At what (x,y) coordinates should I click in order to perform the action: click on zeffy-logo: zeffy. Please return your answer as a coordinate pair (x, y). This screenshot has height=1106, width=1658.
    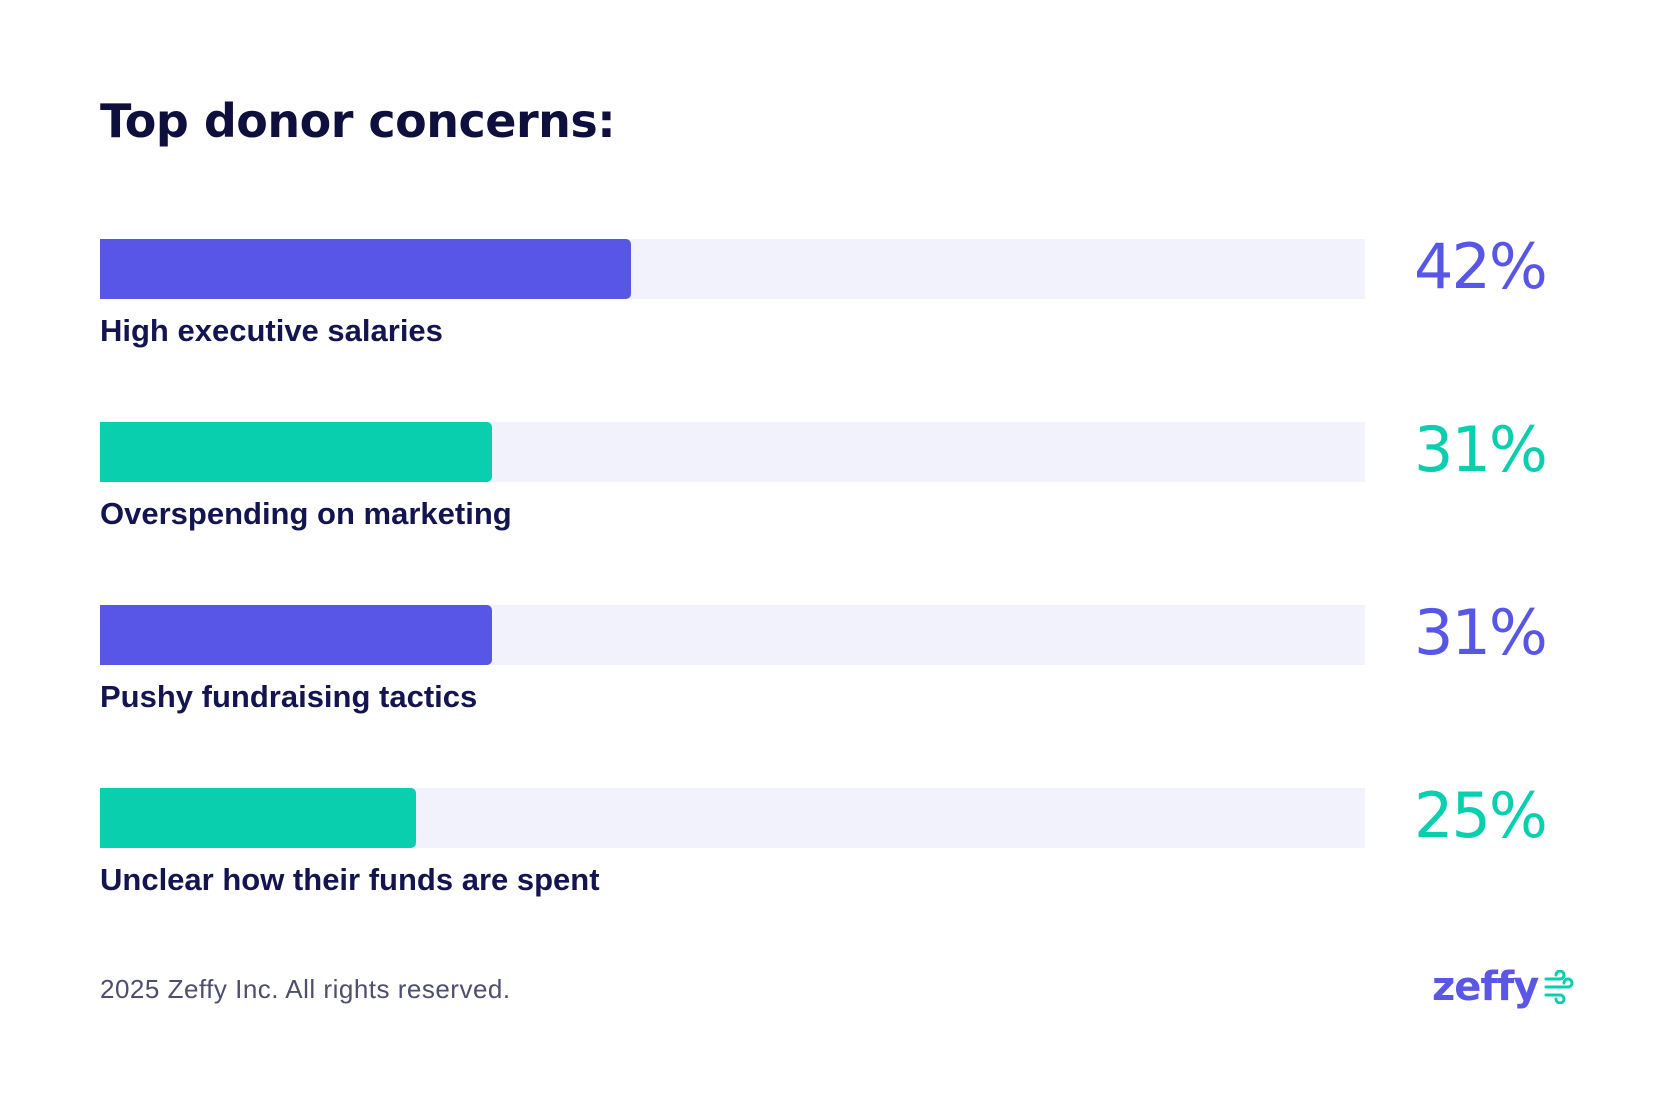
    Looking at the image, I should click on (1504, 987).